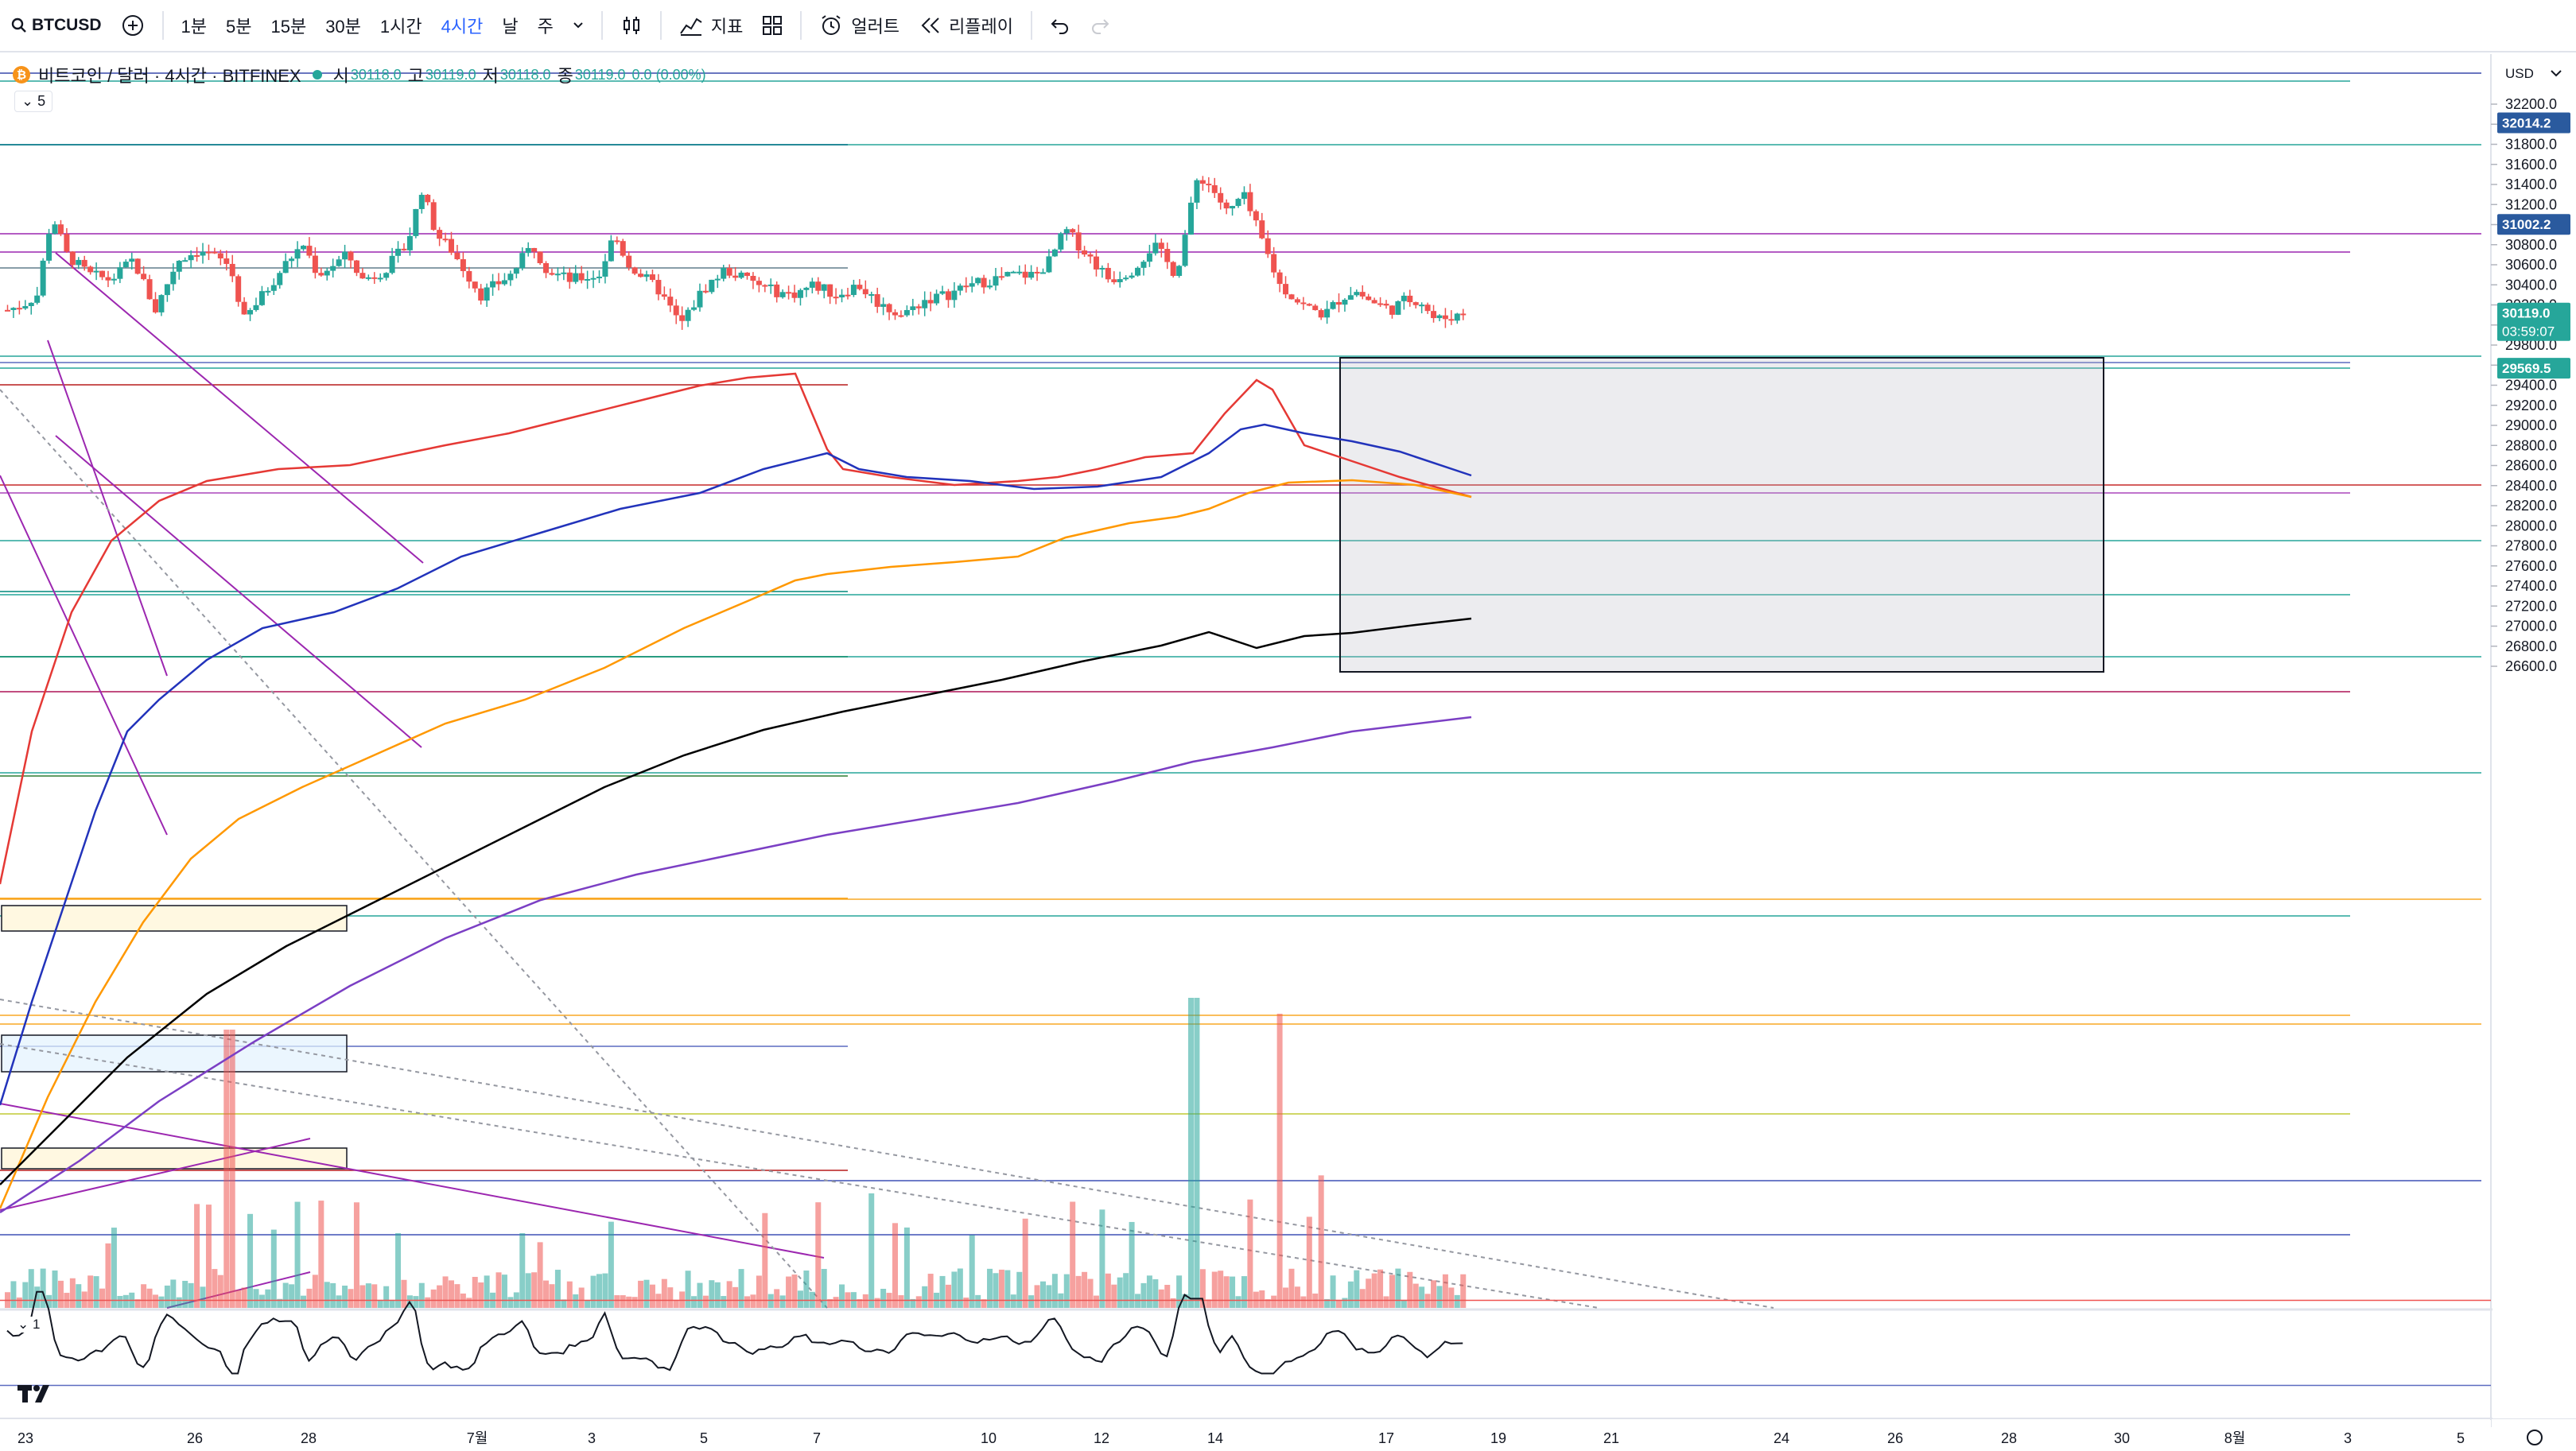 The width and height of the screenshot is (2576, 1451). Describe the element at coordinates (736, 253) in the screenshot. I see `candlesticks` at that location.